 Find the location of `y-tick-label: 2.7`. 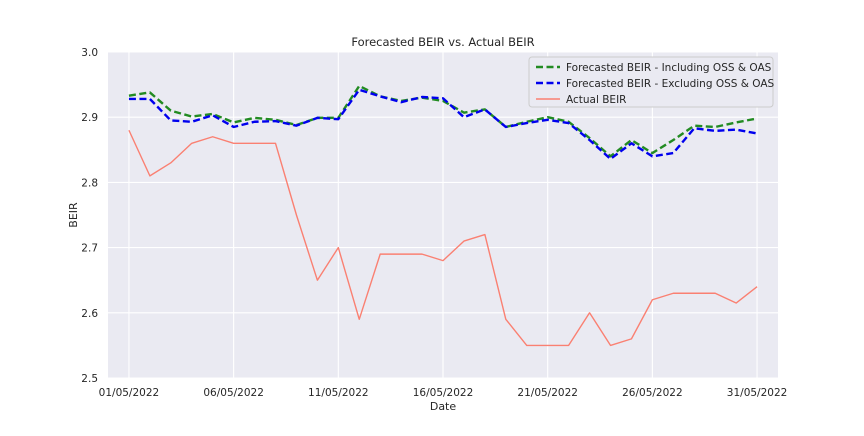

y-tick-label: 2.7 is located at coordinates (89, 249).